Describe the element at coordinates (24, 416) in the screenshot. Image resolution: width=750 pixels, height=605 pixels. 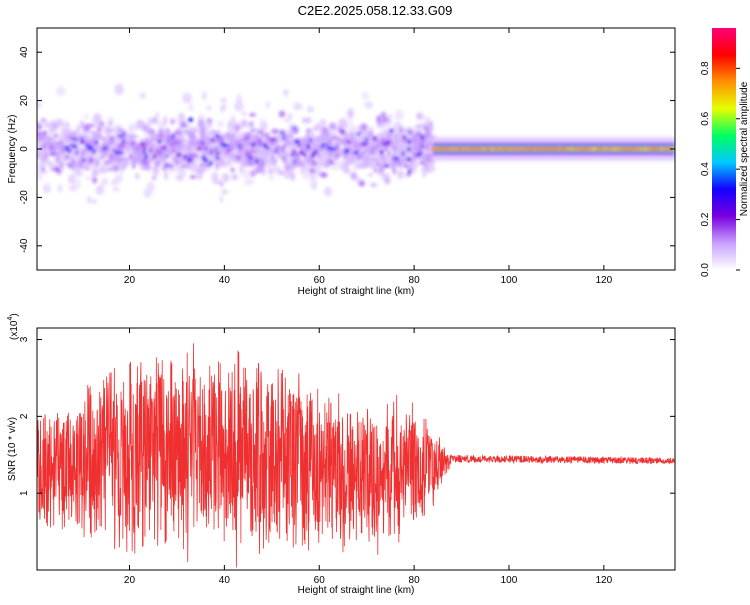
I see `snr-ytick-label: 2` at that location.